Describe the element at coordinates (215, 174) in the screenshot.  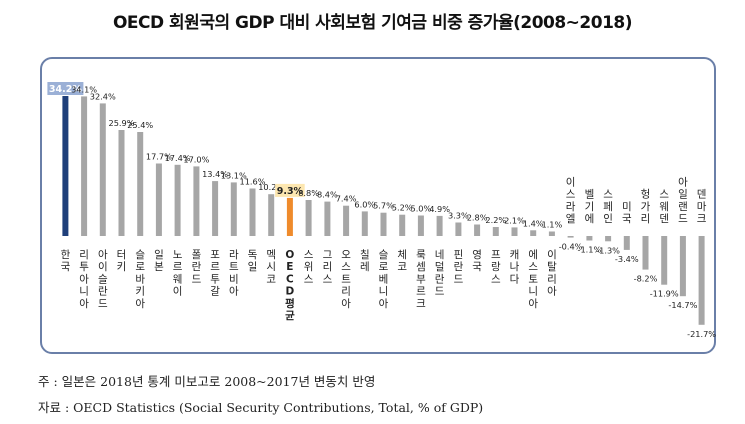
I see `value-label-9: 13.4%` at that location.